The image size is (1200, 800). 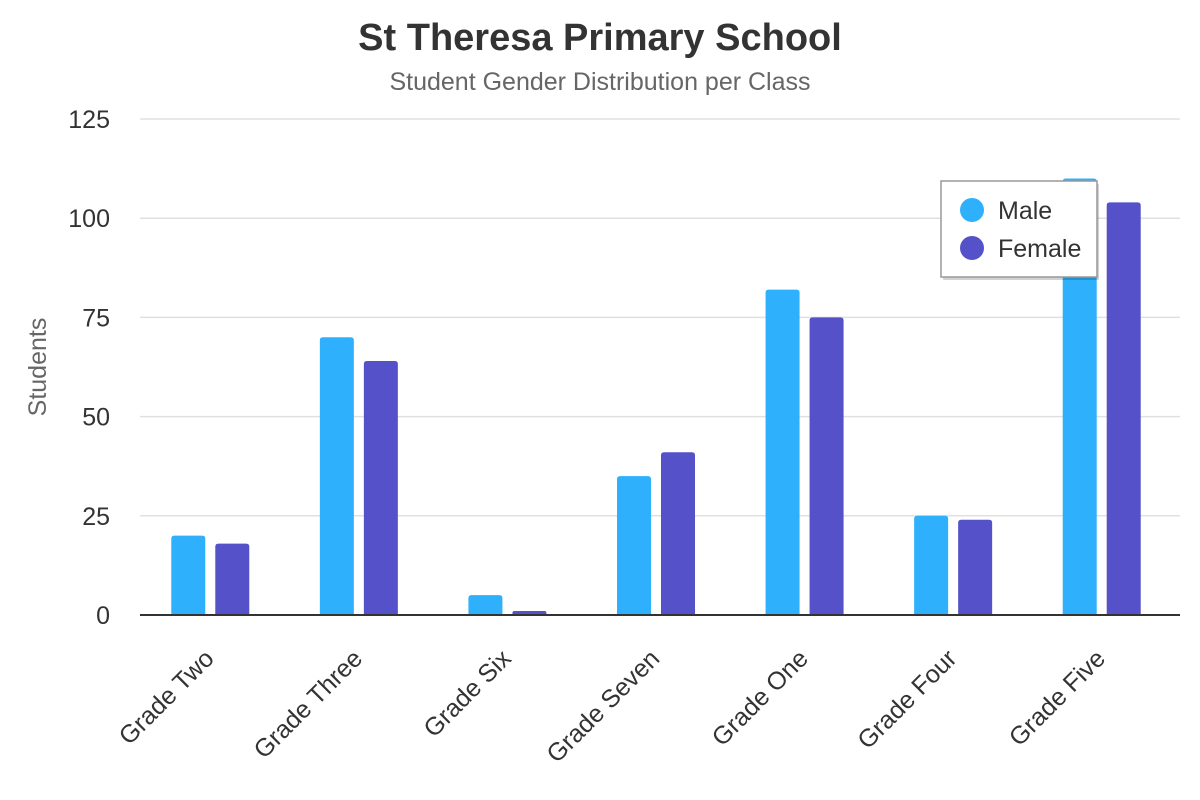 What do you see at coordinates (89, 219) in the screenshot?
I see `y-tick-label: 100` at bounding box center [89, 219].